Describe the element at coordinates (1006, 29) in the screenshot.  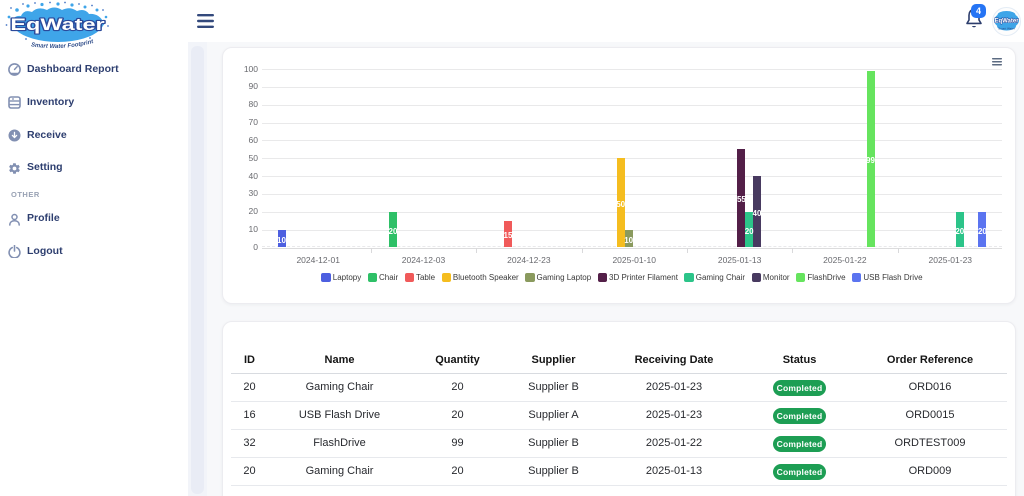
I see `svg-text: Smart Water` at that location.